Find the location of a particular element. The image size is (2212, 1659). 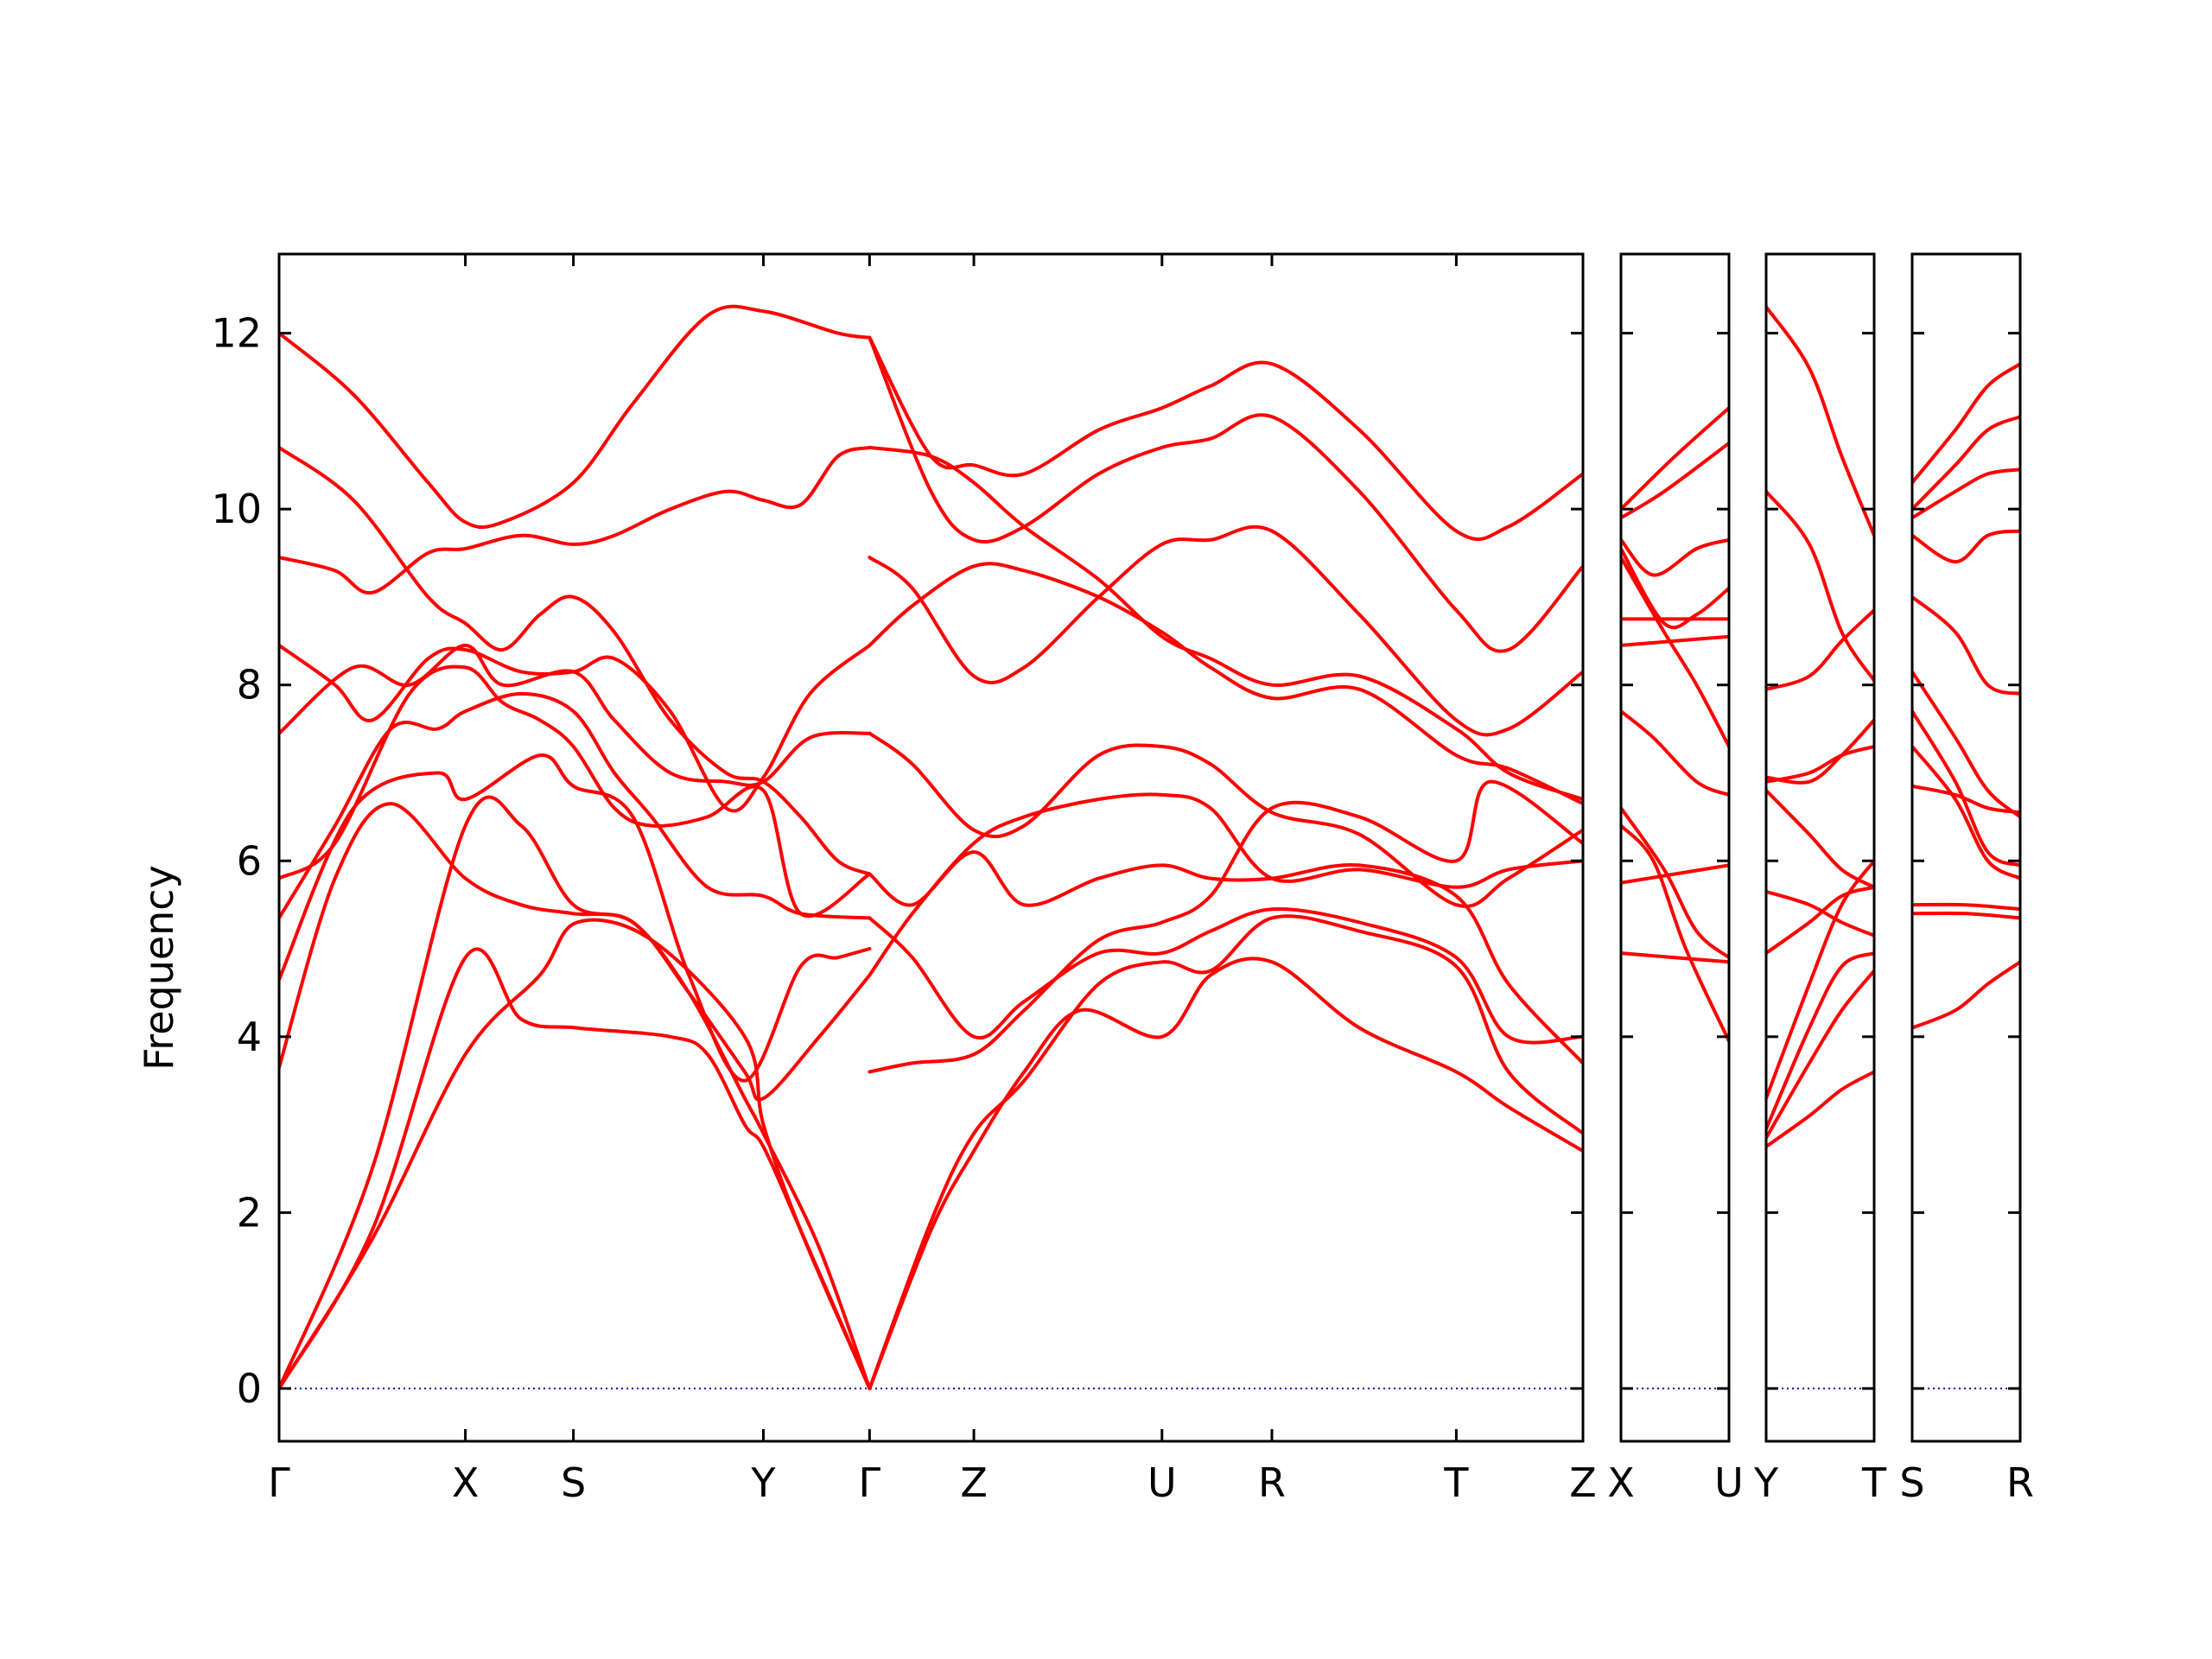

y-tick-label: 10 is located at coordinates (236, 509).